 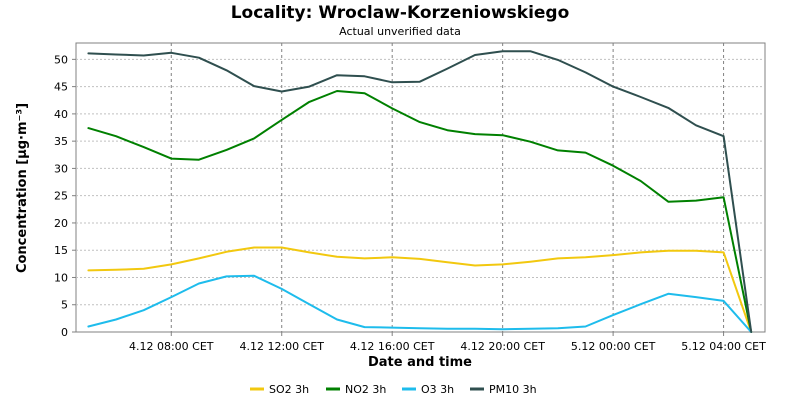 I want to click on x-tick-label: 5.12 04:00 CET, so click(x=723, y=346).